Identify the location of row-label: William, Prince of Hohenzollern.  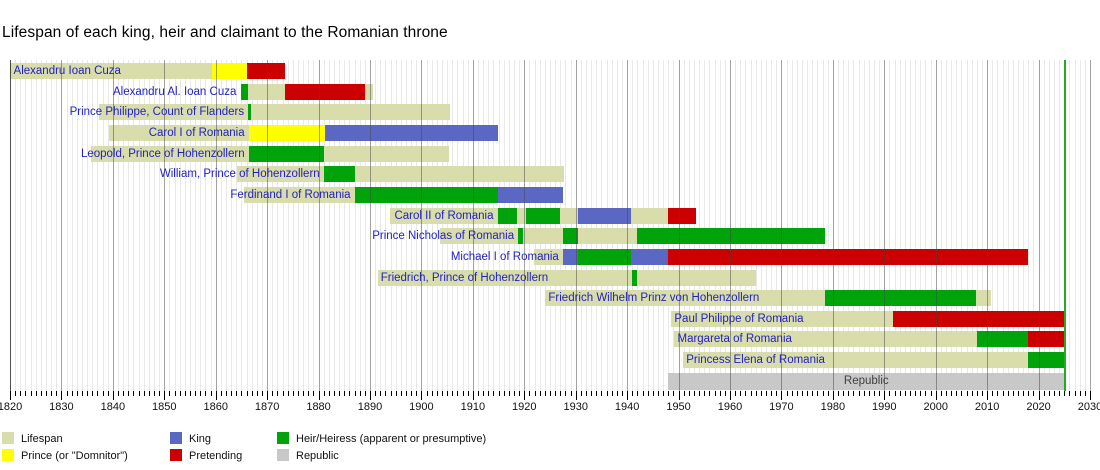
(239, 174).